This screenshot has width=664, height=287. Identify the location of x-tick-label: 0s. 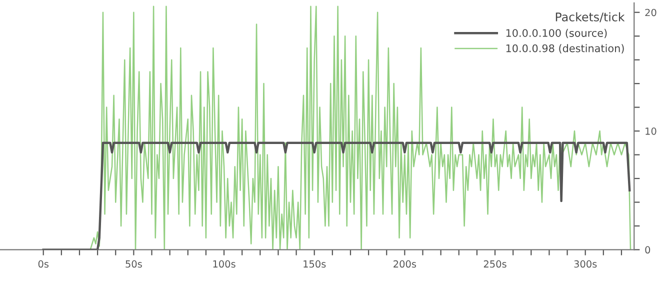
(43, 264).